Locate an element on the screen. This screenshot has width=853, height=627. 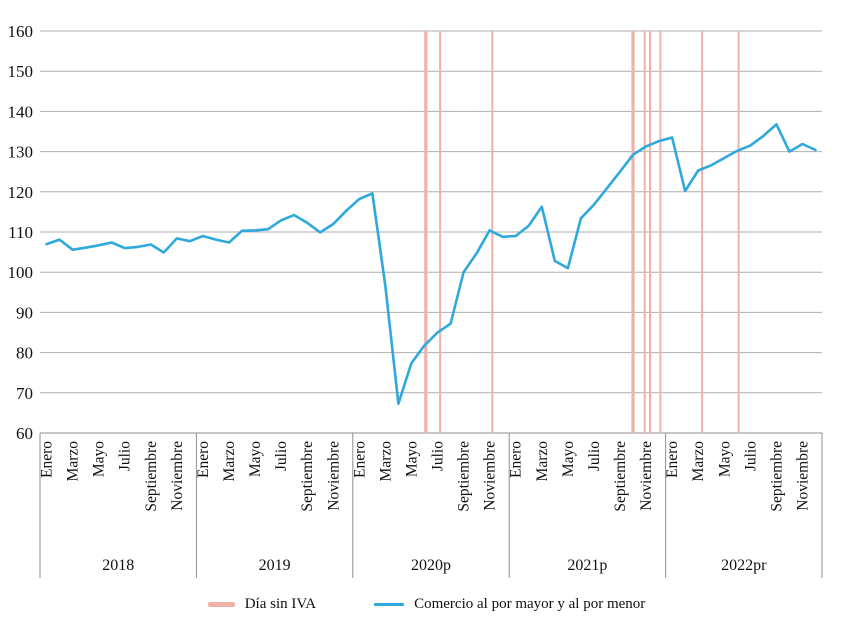
y-axis-tick-label: 110 is located at coordinates (20, 232).